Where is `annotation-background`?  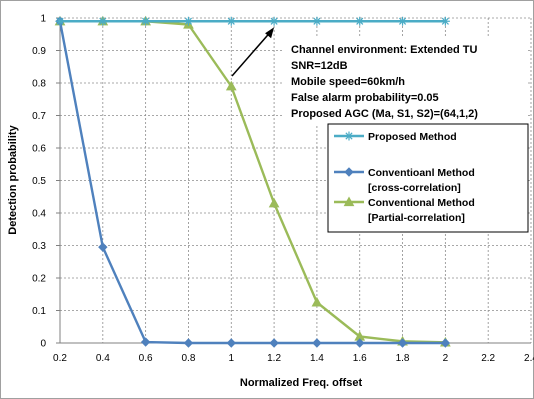 annotation-background is located at coordinates (406, 82).